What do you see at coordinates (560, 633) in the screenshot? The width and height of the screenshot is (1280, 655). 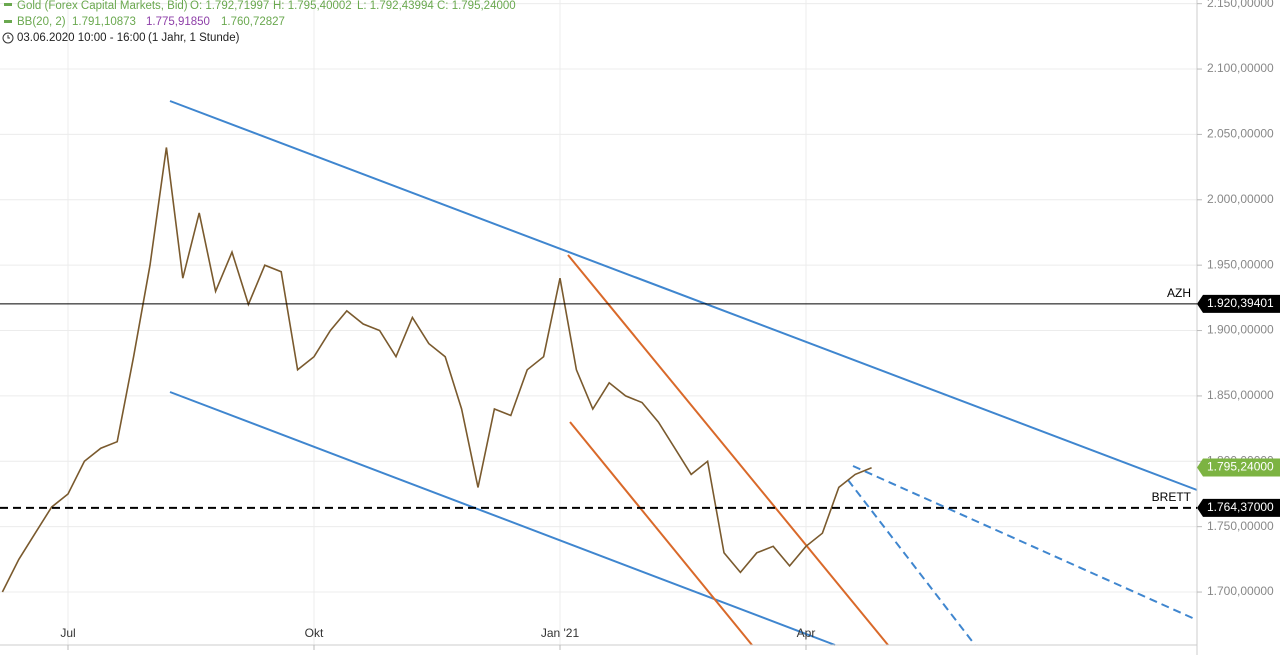 I see `x-tick-label: Jan '21` at bounding box center [560, 633].